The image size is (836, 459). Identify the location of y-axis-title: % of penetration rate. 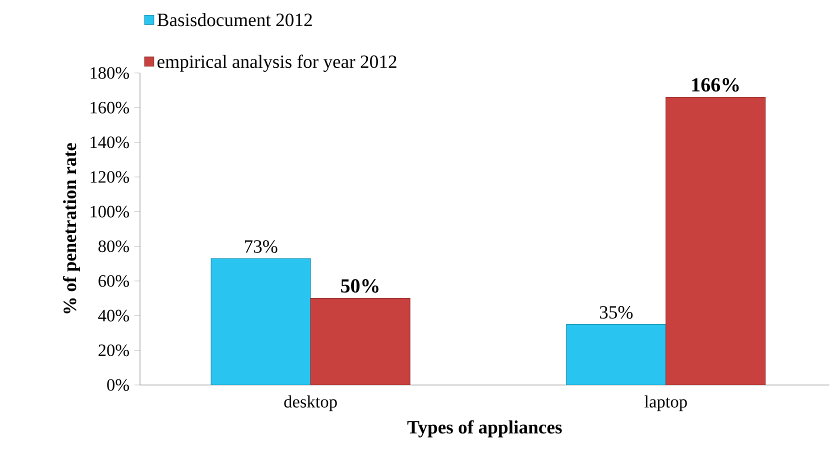
(71, 228).